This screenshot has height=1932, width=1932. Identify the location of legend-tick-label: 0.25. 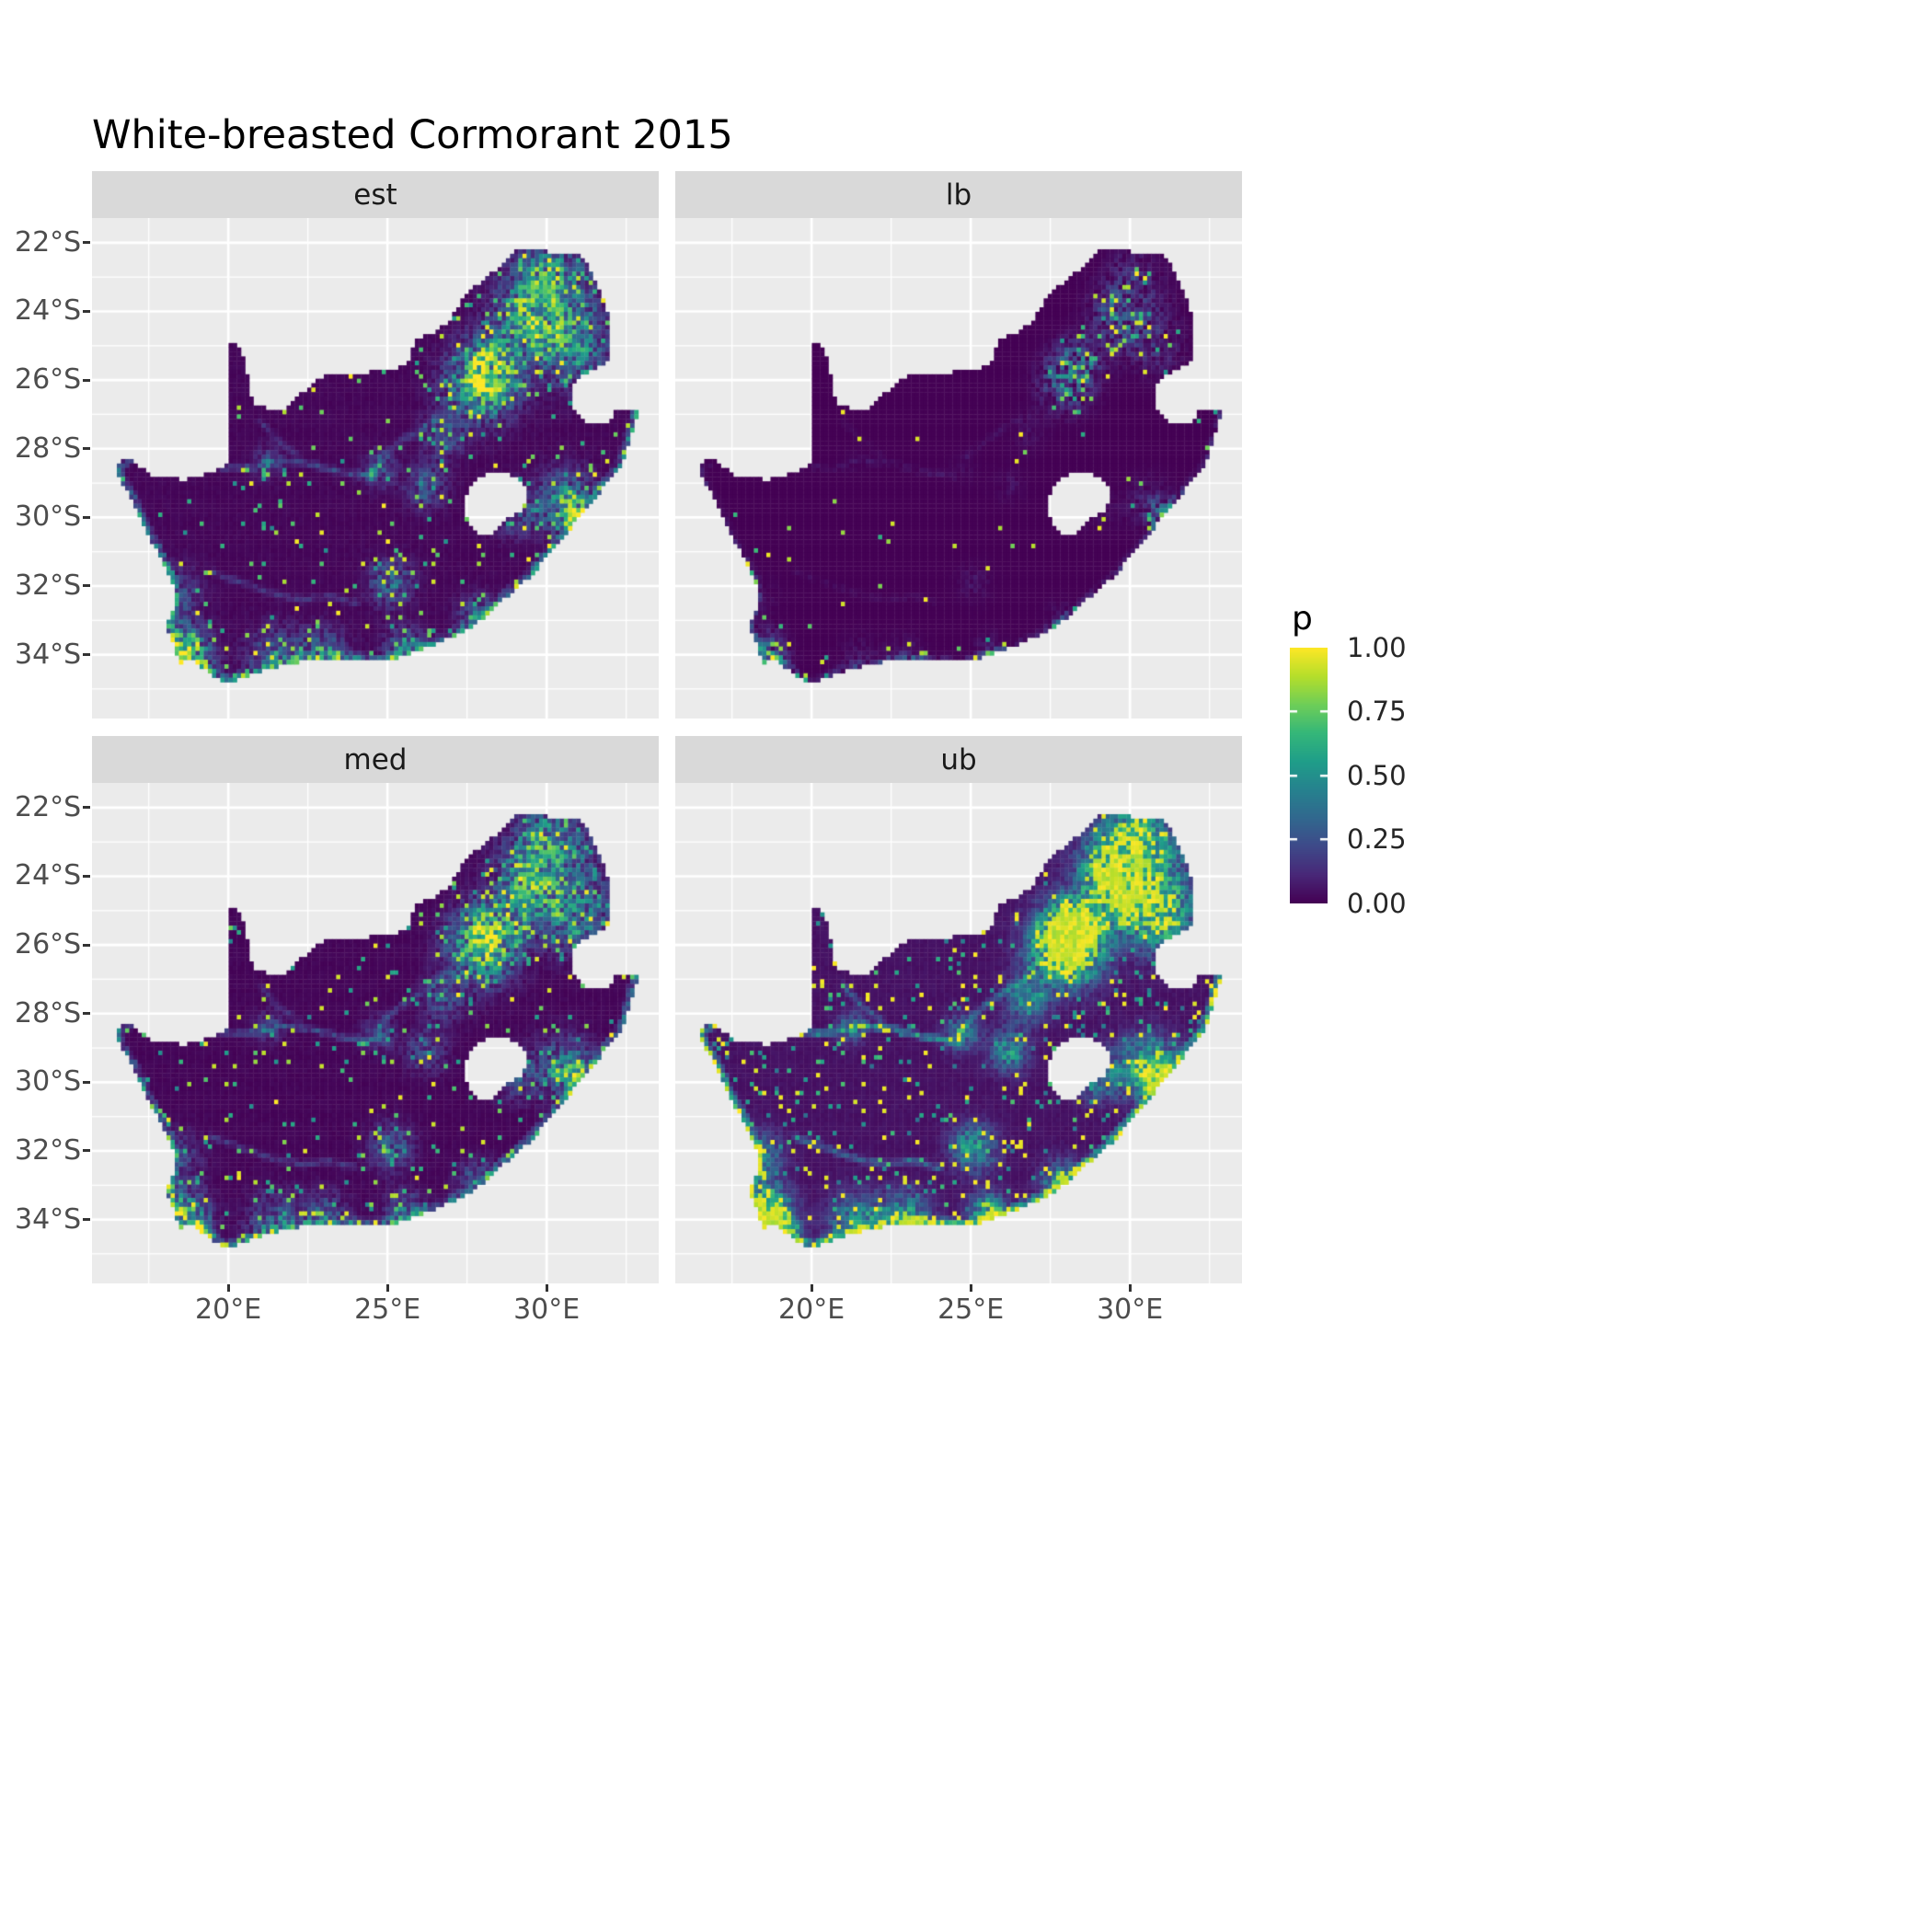
(1377, 839).